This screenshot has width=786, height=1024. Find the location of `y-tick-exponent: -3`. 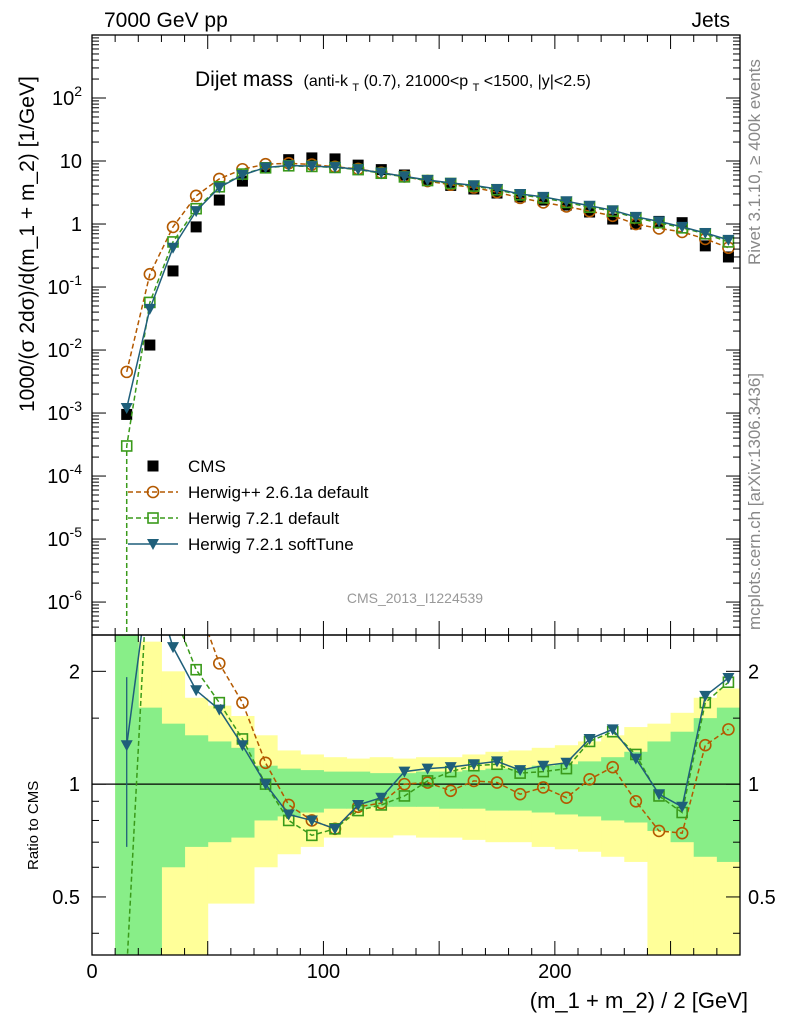

y-tick-exponent: -3 is located at coordinates (76, 406).